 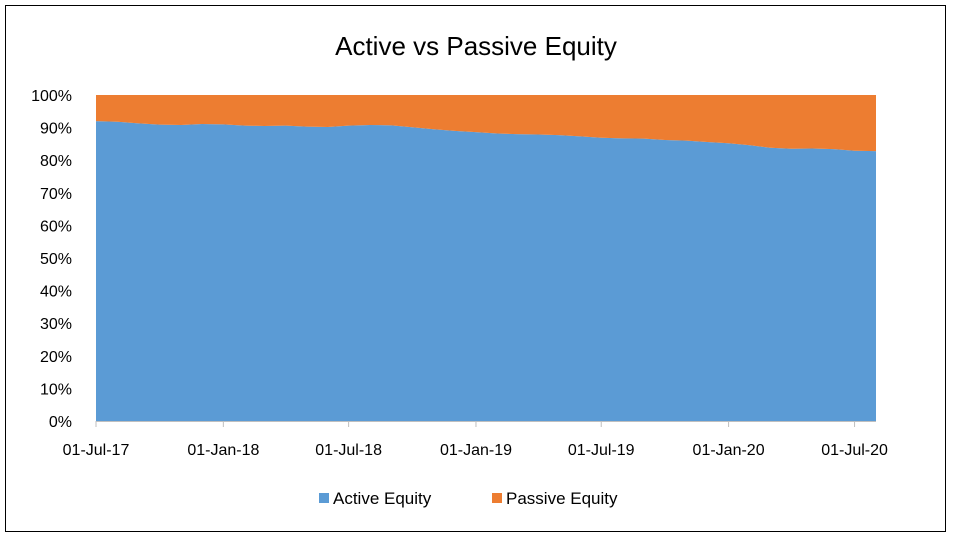 What do you see at coordinates (56, 259) in the screenshot?
I see `y-tick-label: 50%` at bounding box center [56, 259].